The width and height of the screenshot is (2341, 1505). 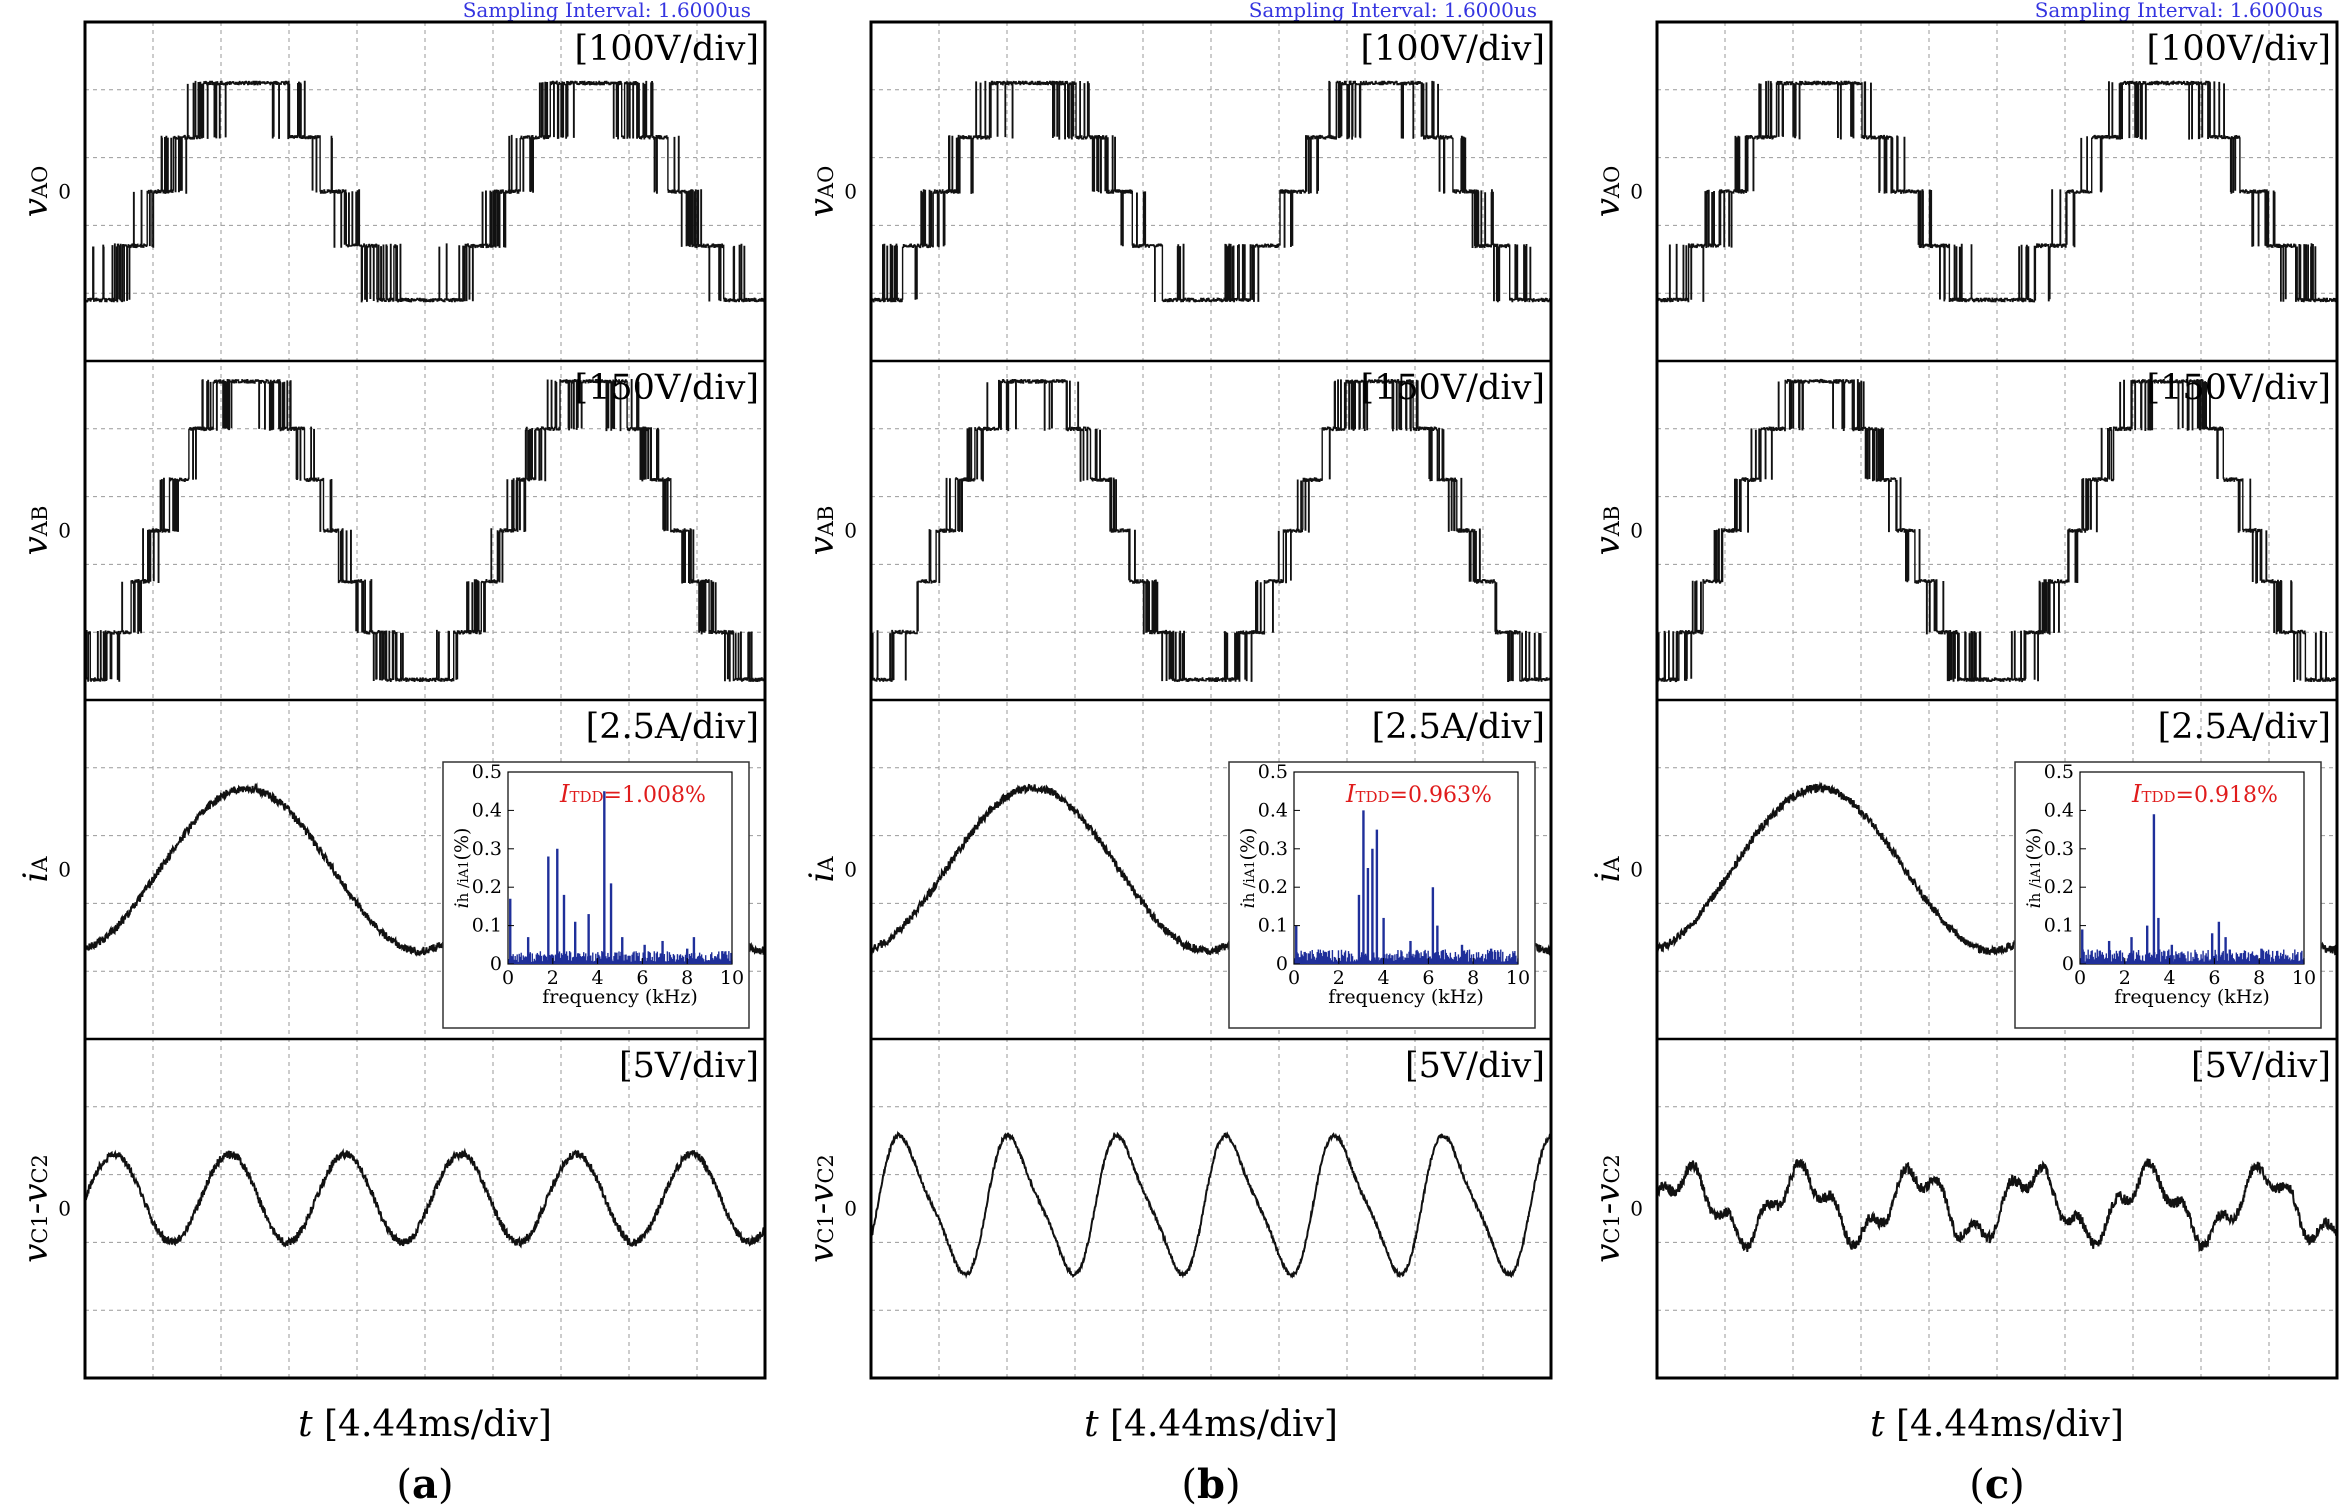 What do you see at coordinates (2080, 978) in the screenshot?
I see `x-tick-label: 0` at bounding box center [2080, 978].